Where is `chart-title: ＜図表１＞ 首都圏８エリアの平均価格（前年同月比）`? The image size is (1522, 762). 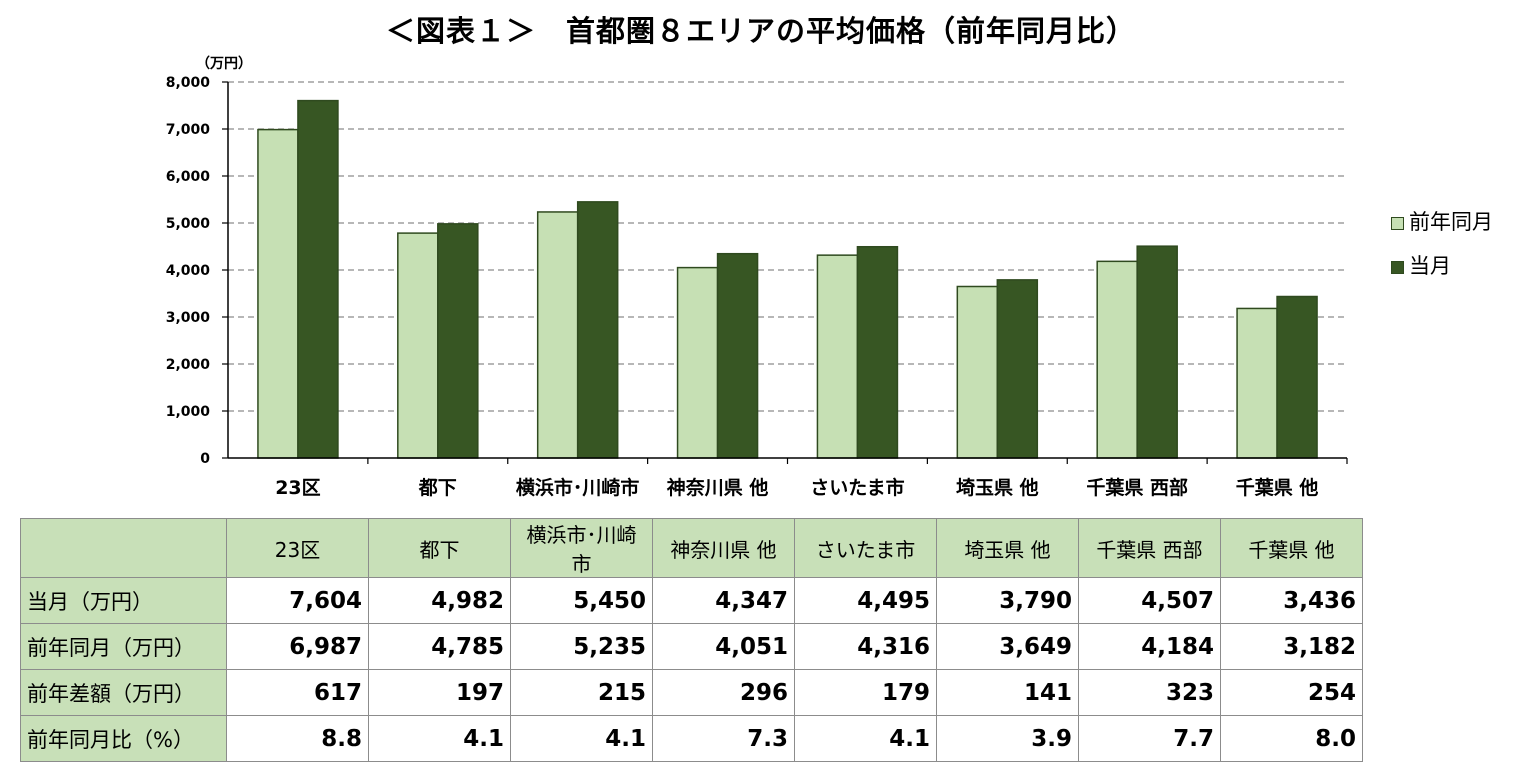
chart-title: ＜図表１＞ 首都圏８エリアの平均価格（前年同月比） is located at coordinates (760, 31).